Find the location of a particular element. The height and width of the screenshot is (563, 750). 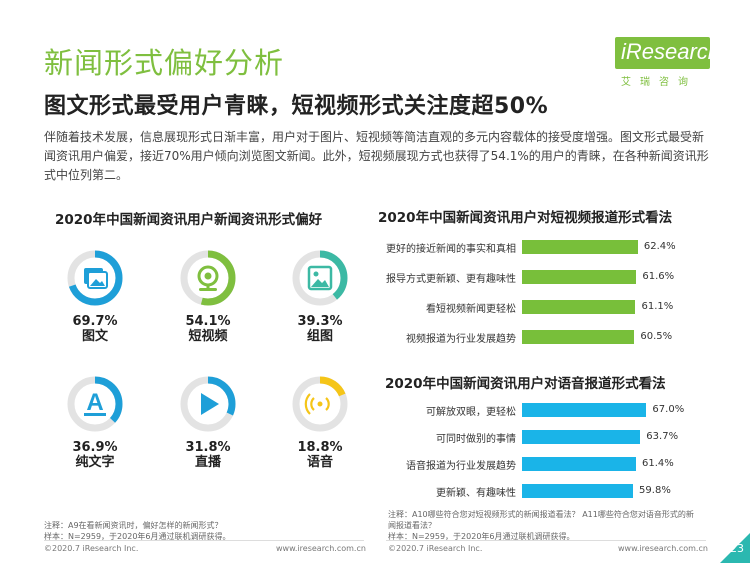

picture-icon is located at coordinates (320, 278).